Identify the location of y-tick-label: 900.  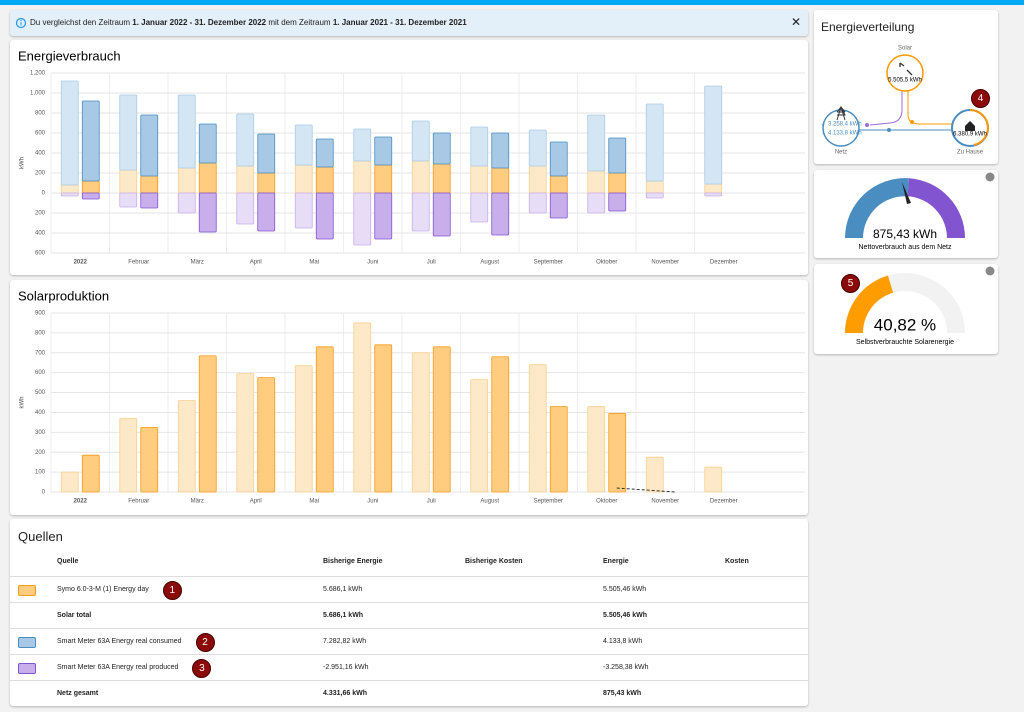
(40, 314).